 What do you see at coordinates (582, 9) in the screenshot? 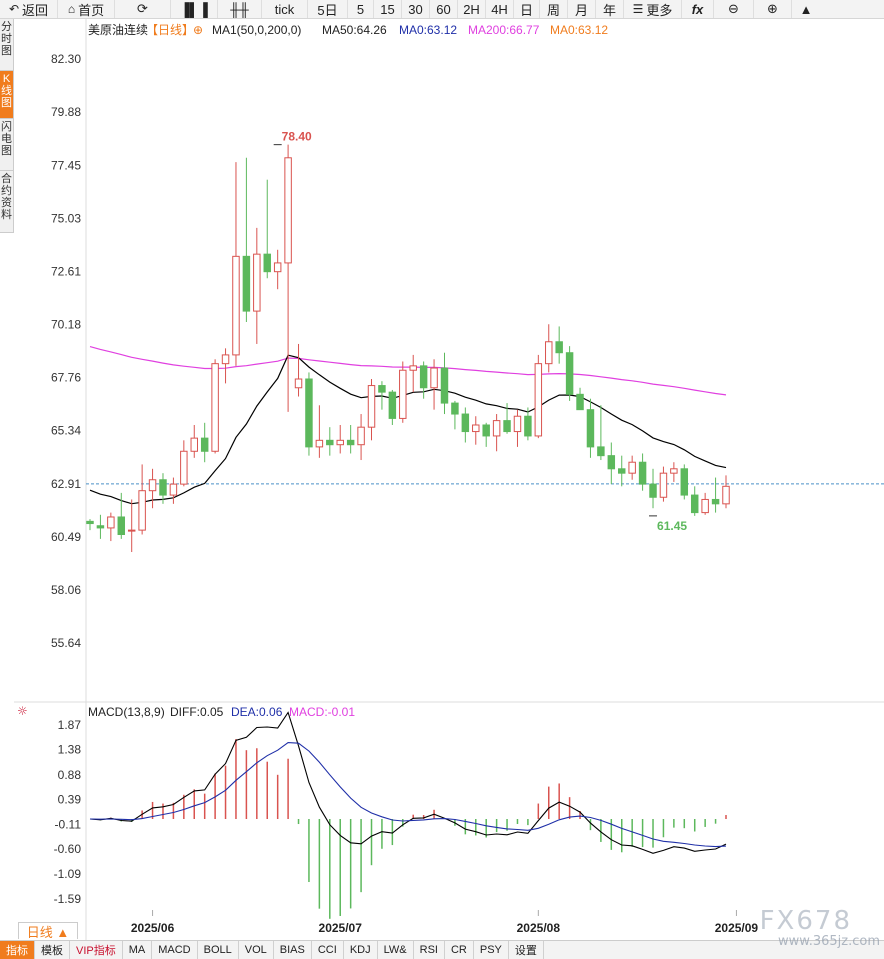
I see `period-month: 月` at bounding box center [582, 9].